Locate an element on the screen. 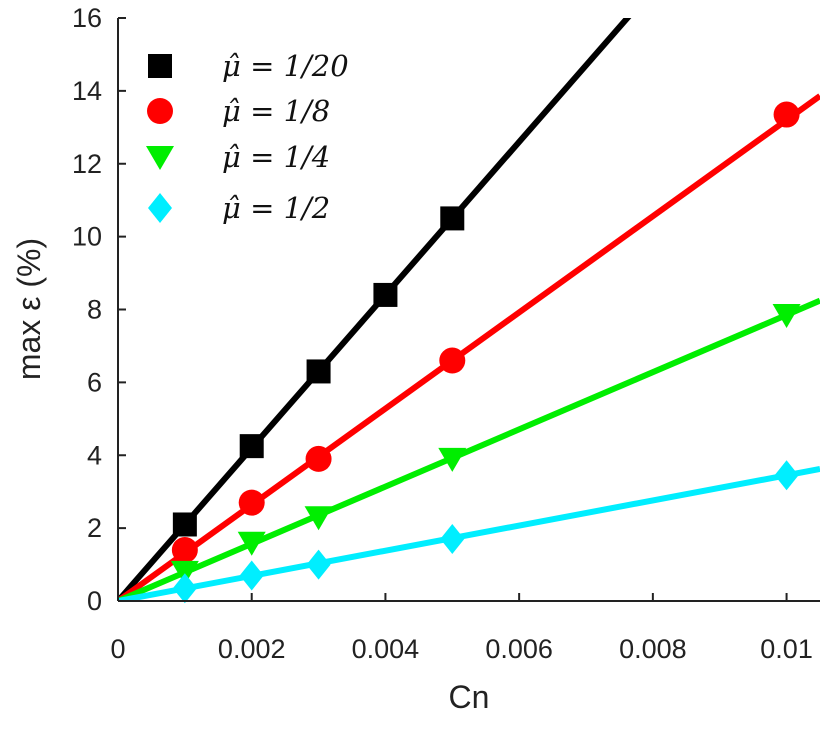  x-tick-label-2: 0.002 is located at coordinates (252, 649).